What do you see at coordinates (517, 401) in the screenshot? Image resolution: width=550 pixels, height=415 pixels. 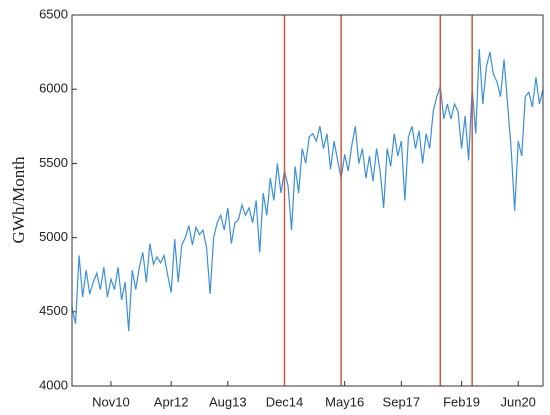 I see `x-tick-label: Jun20` at bounding box center [517, 401].